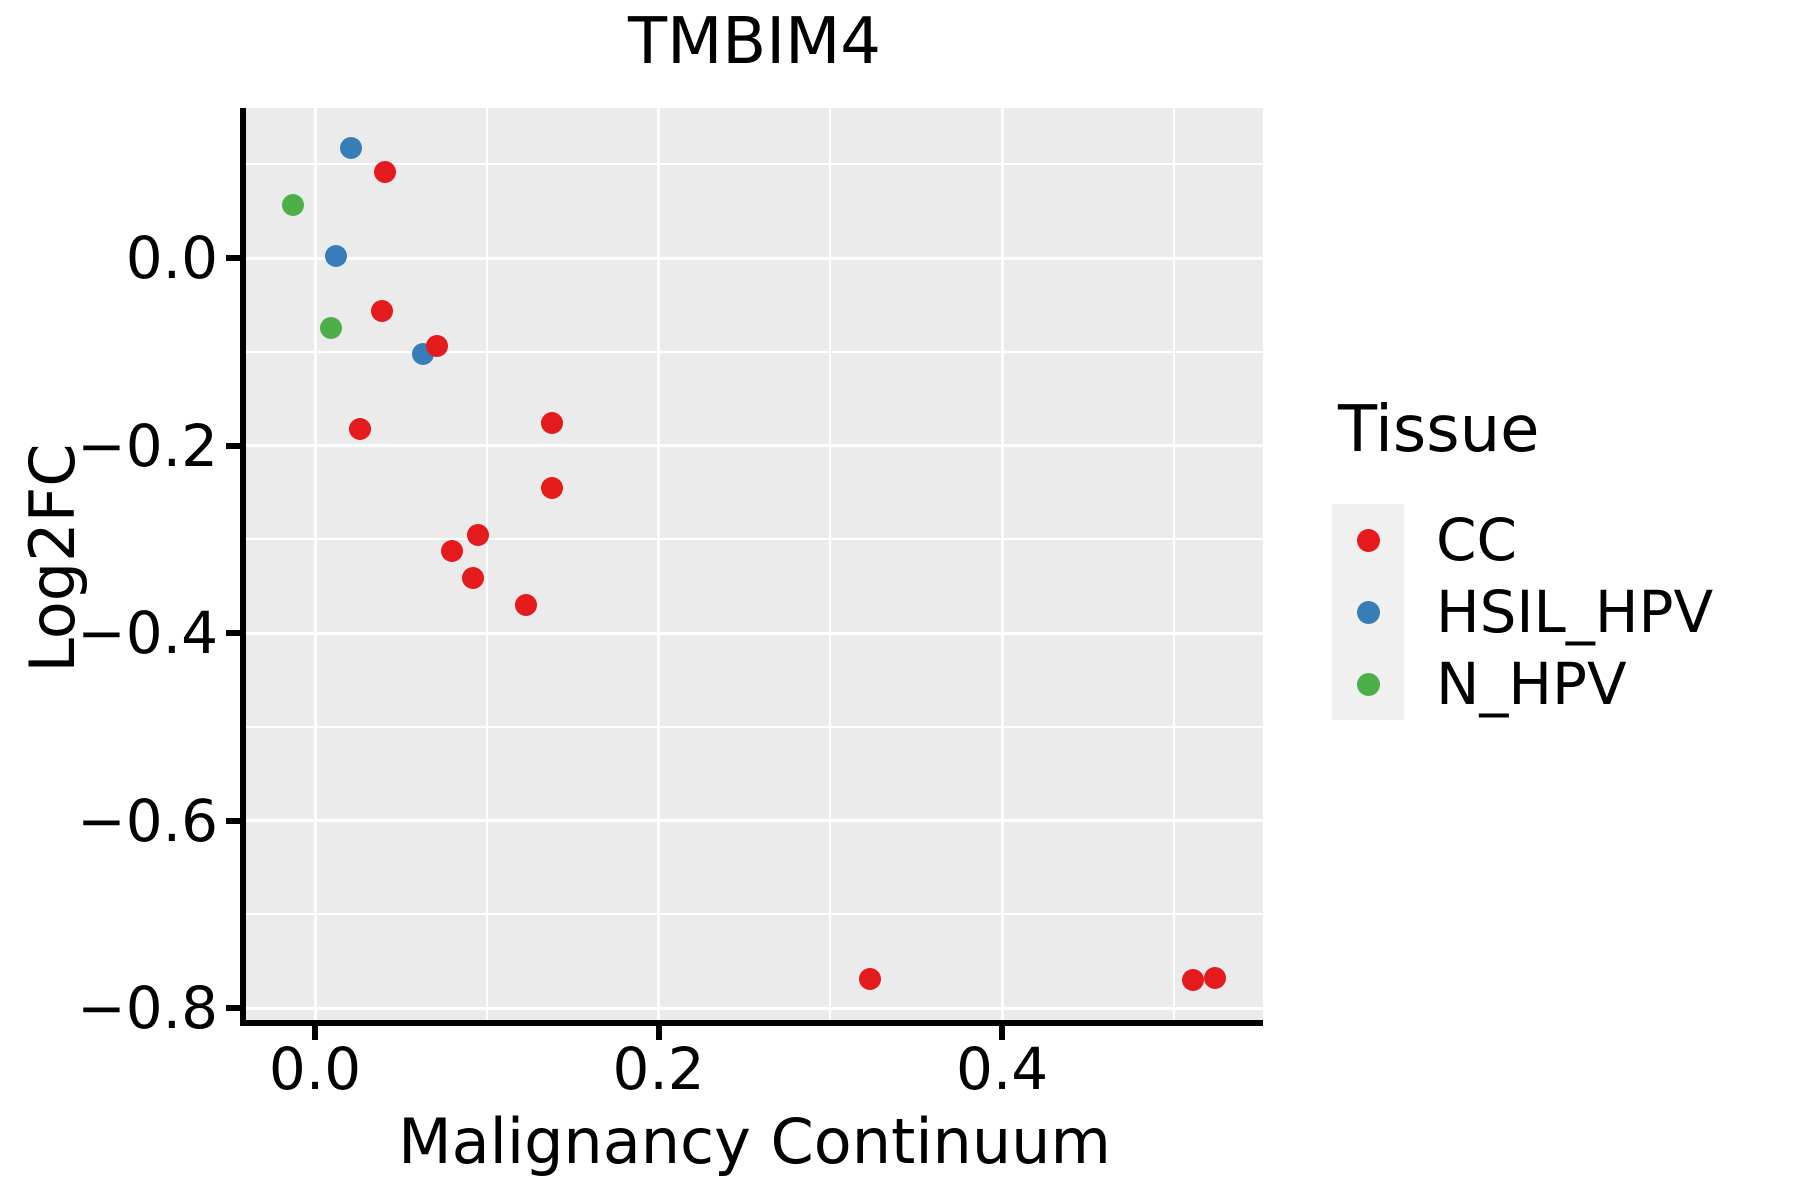  I want to click on legend-entry-label: HSIL_HPV, so click(1575, 612).